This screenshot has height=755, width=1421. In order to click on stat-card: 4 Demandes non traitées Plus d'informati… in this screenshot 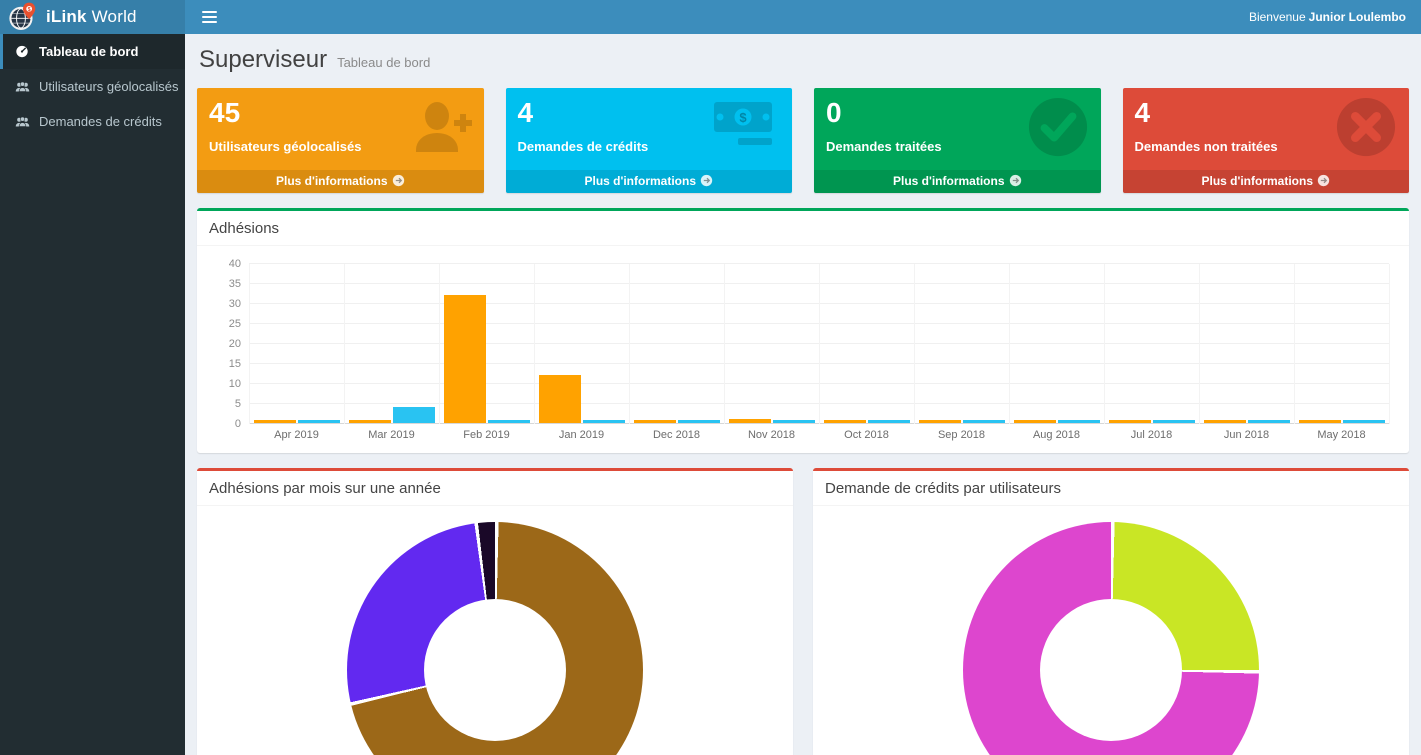, I will do `click(1265, 140)`.